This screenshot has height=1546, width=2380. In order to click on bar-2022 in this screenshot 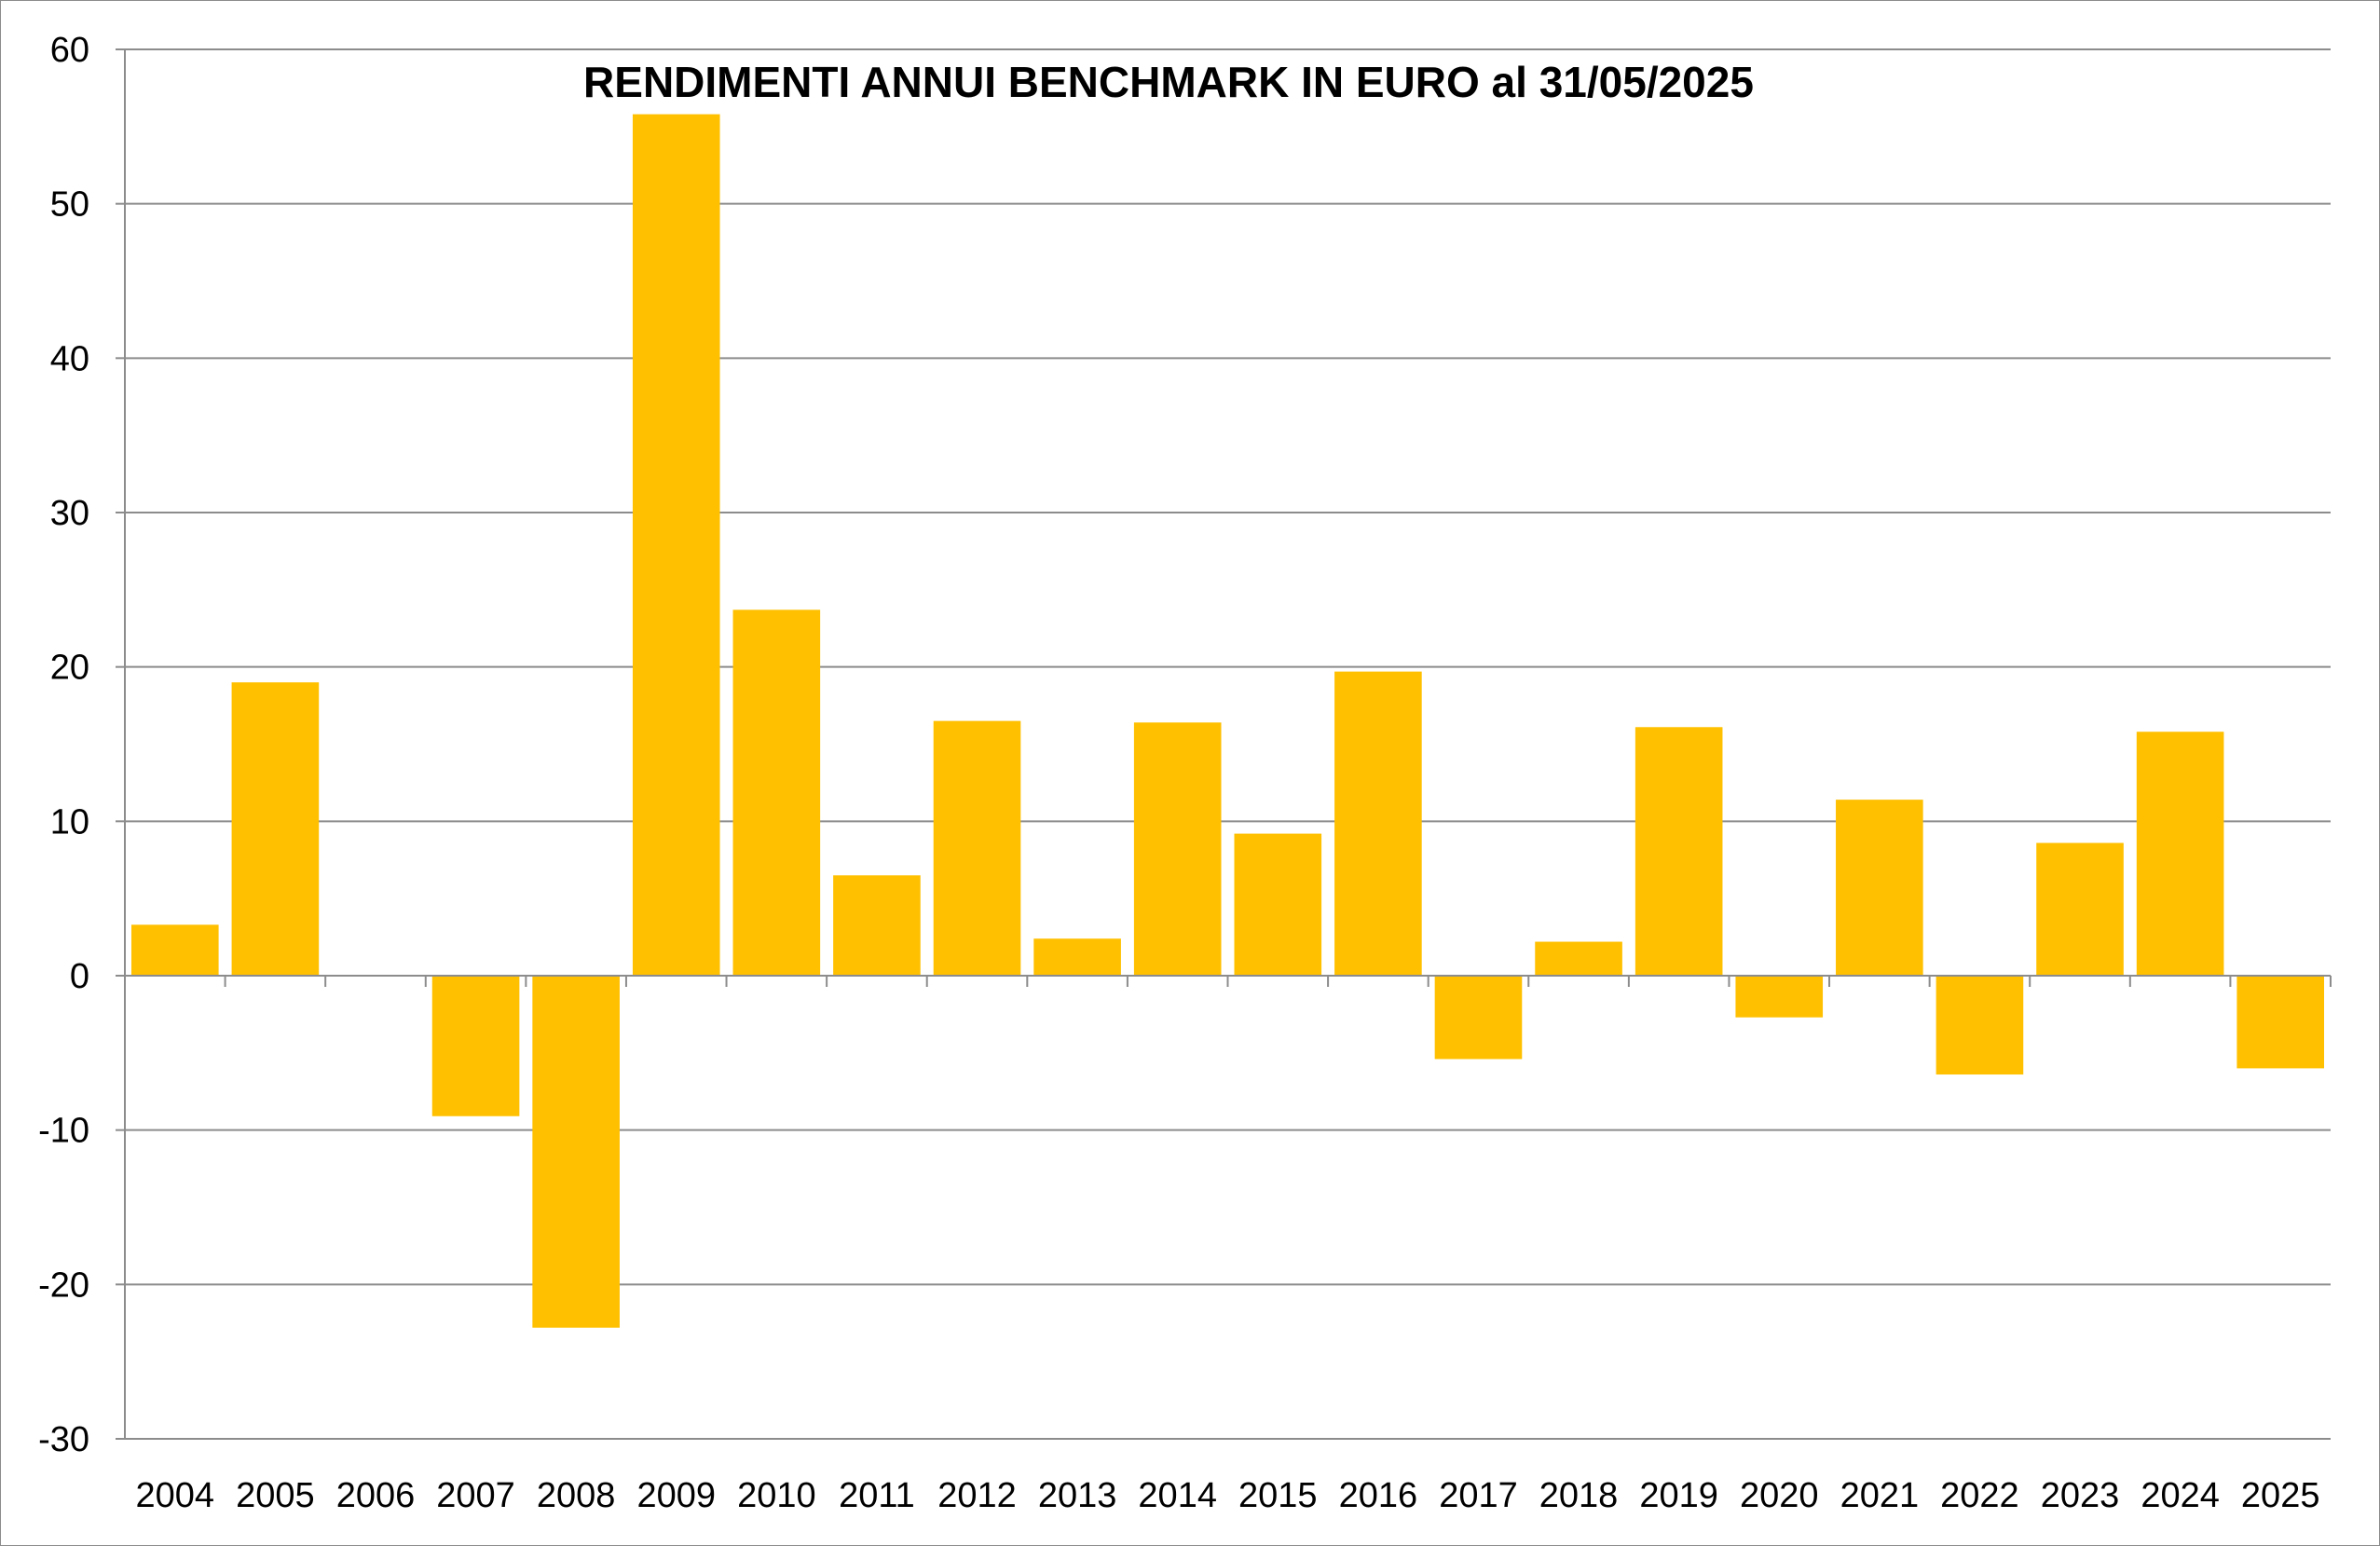, I will do `click(1979, 1025)`.